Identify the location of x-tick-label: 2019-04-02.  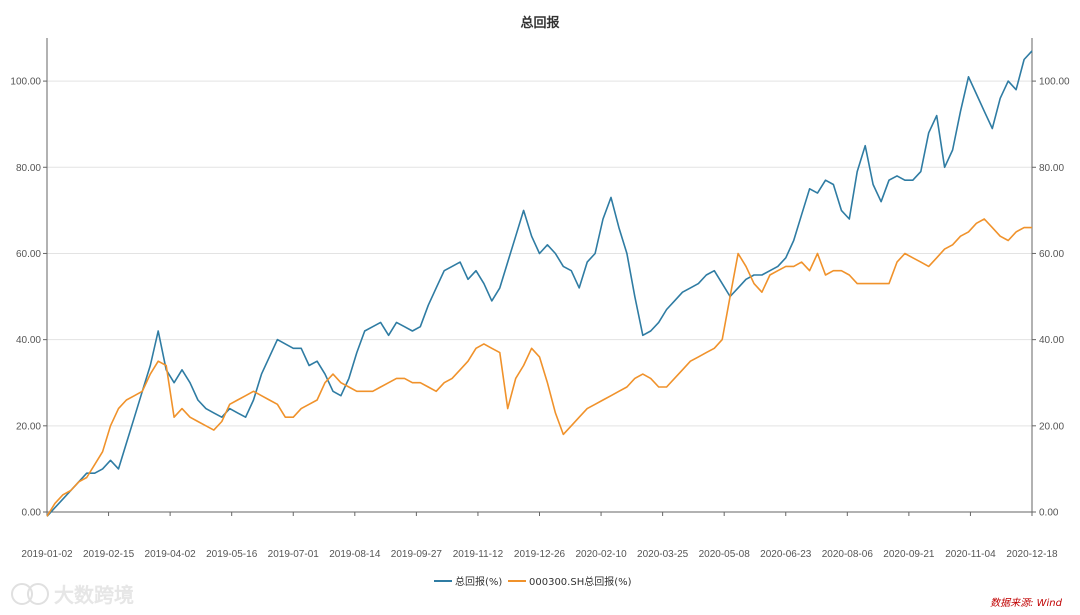
(171, 554).